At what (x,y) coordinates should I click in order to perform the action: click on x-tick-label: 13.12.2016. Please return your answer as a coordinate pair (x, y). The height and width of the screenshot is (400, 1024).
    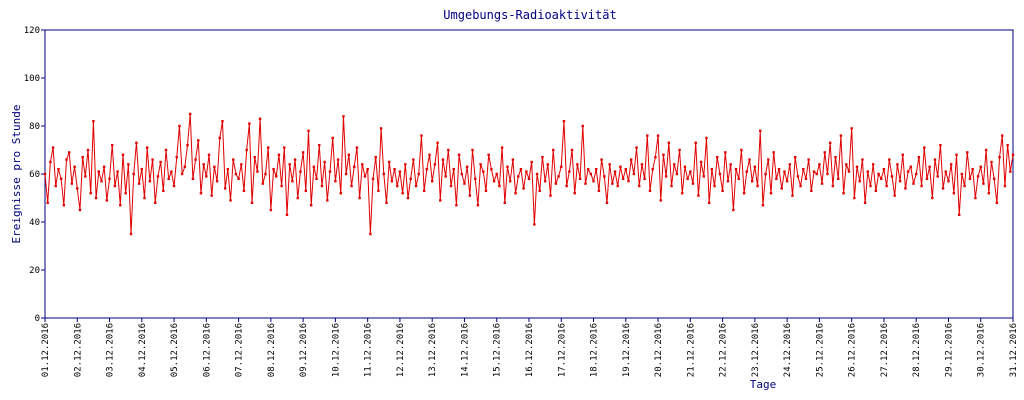
    Looking at the image, I should click on (433, 350).